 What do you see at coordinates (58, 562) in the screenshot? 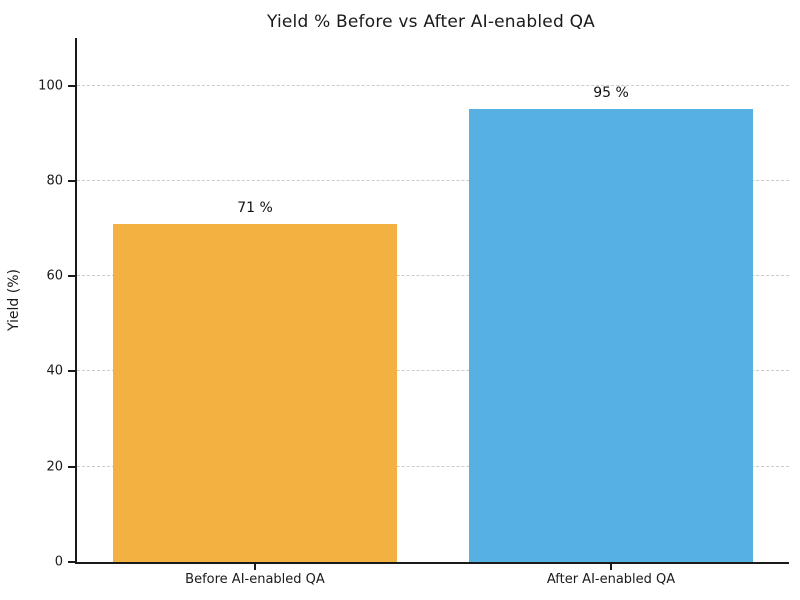
I see `y-tick-label-0: 0` at bounding box center [58, 562].